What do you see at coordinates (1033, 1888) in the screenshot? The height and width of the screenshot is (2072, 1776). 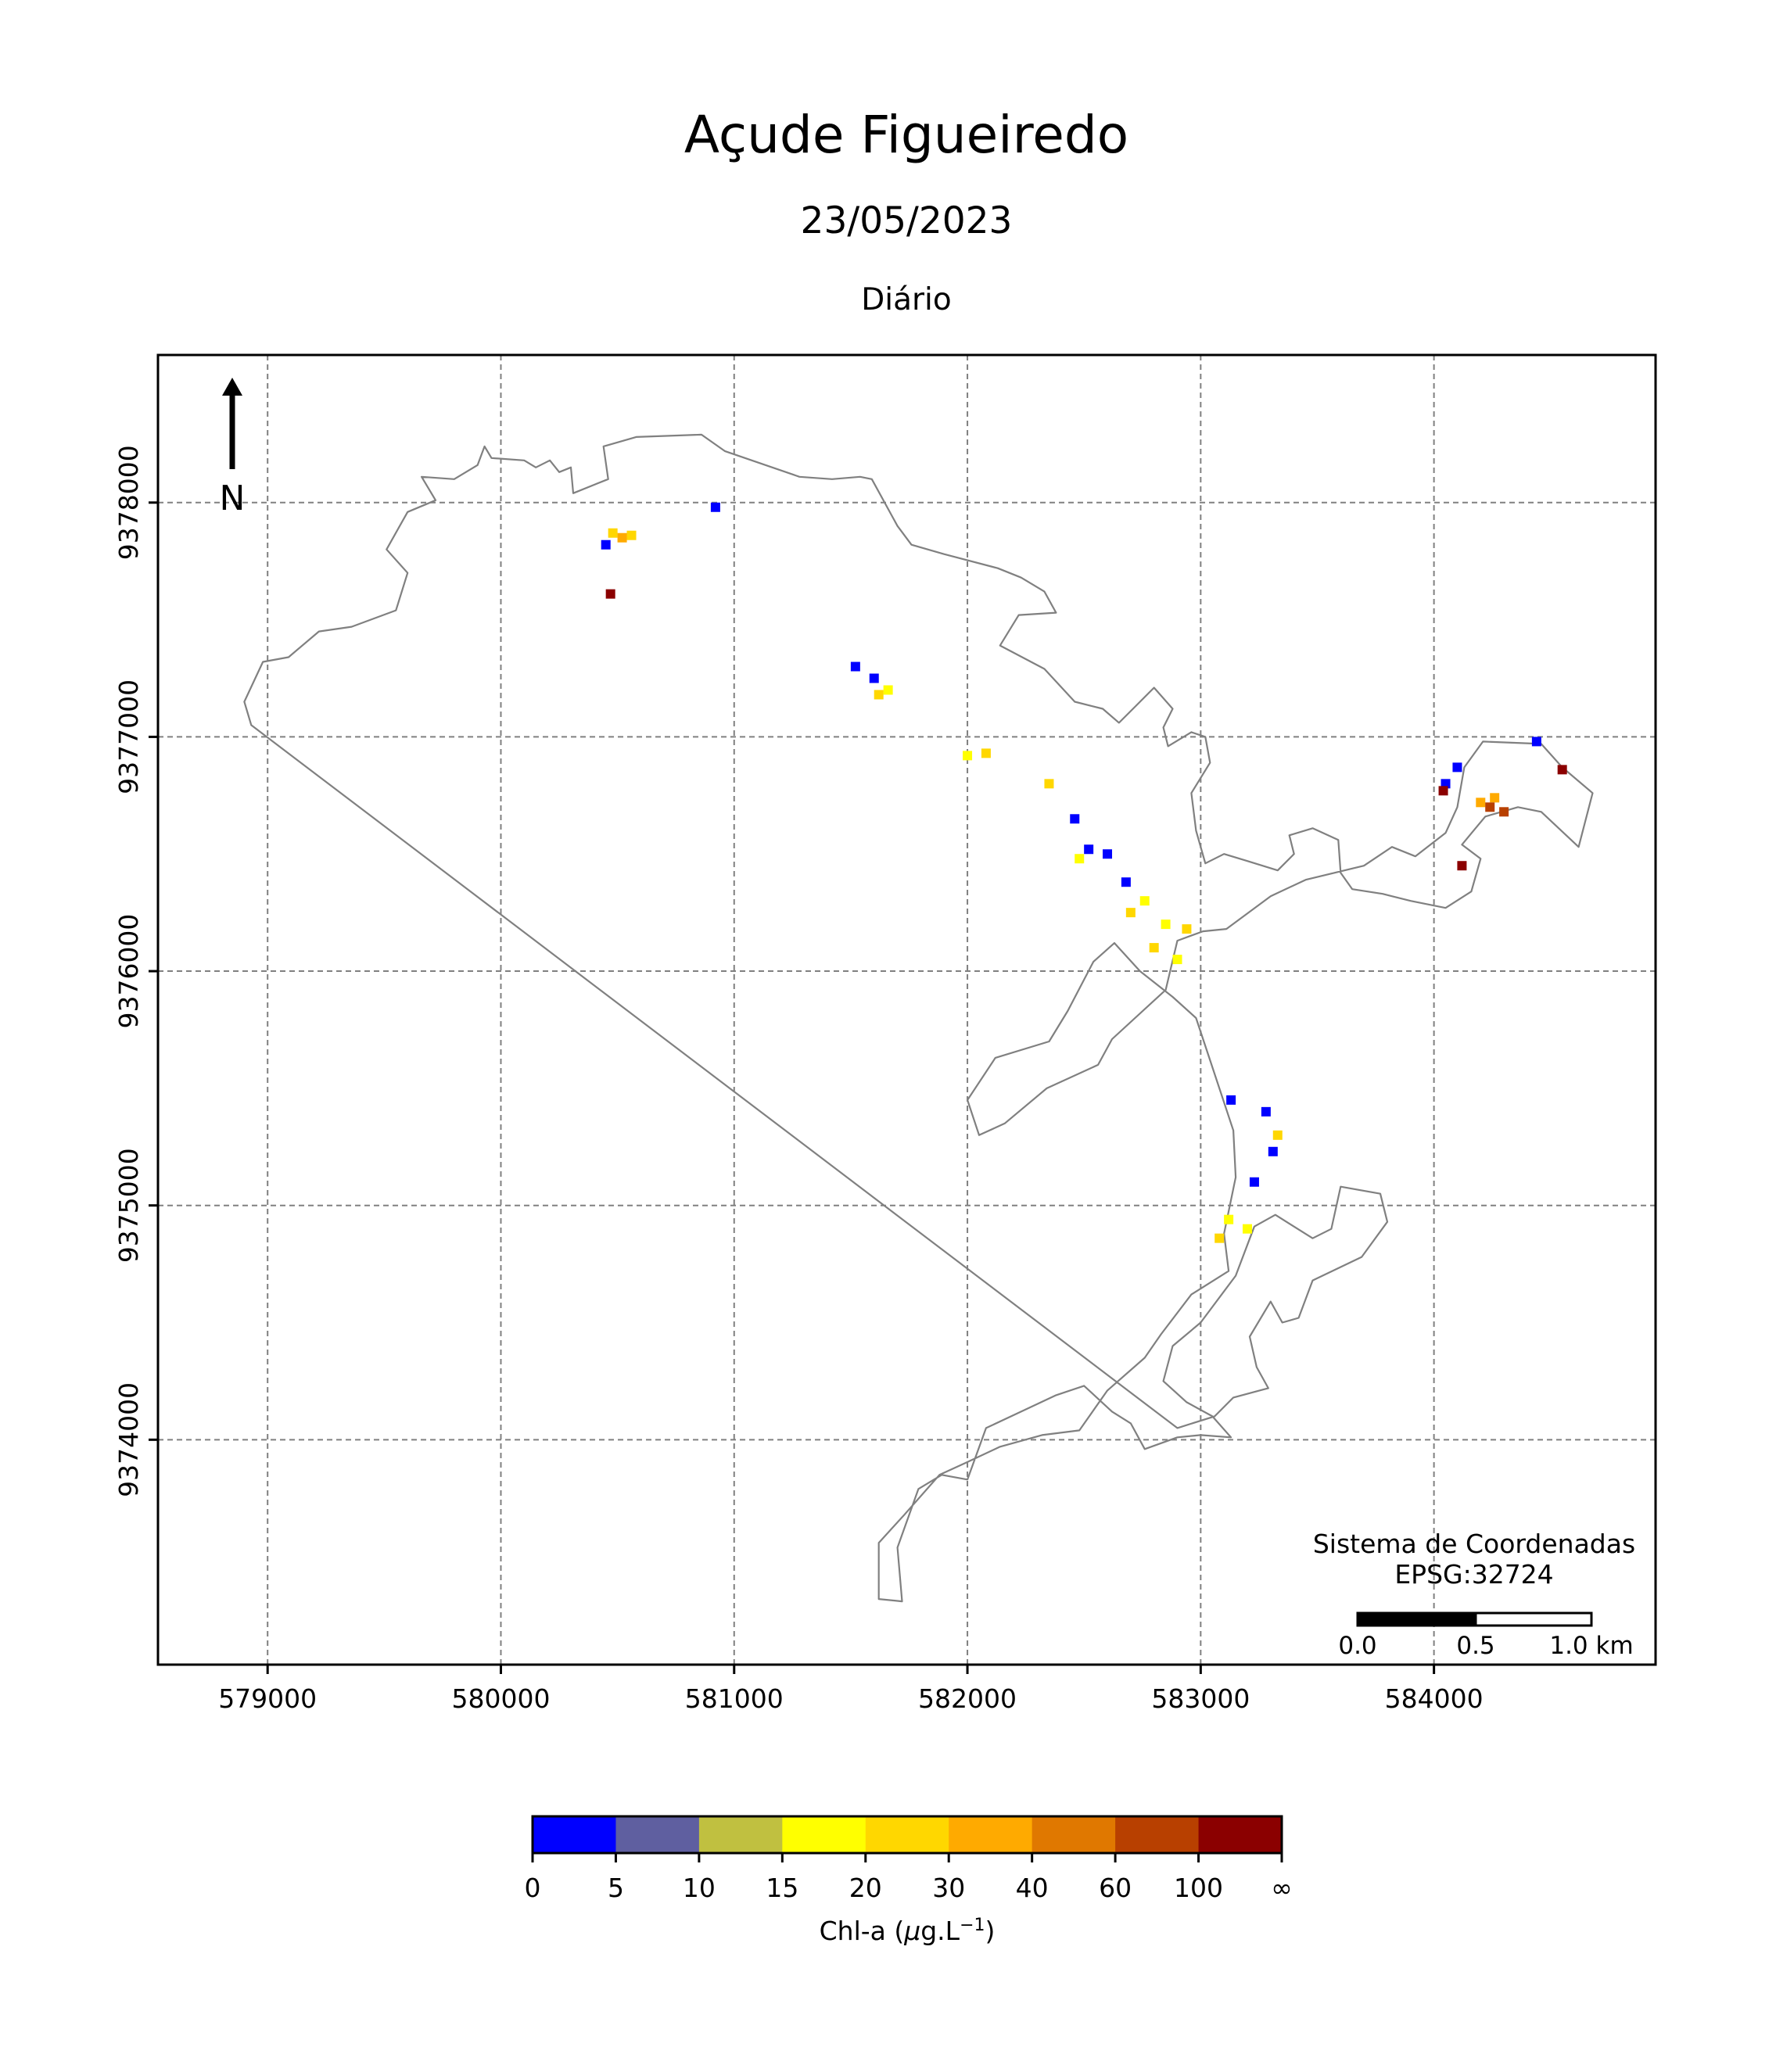 I see `colorbar-tick-label: 40` at bounding box center [1033, 1888].